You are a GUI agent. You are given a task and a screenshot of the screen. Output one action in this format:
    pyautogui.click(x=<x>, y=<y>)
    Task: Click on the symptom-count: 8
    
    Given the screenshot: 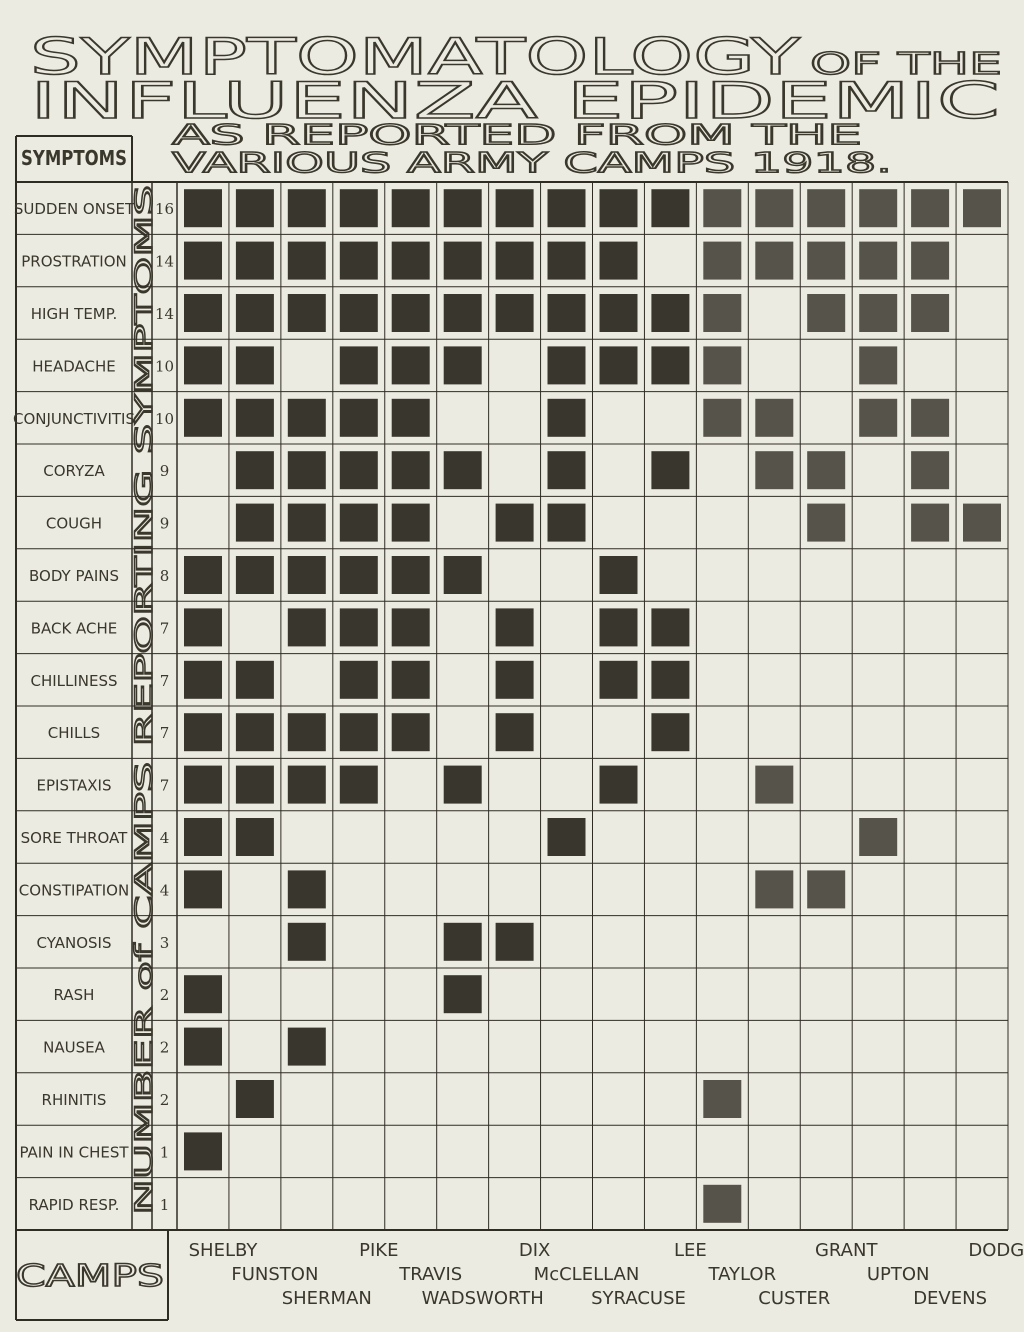 What is the action you would take?
    pyautogui.click(x=165, y=576)
    